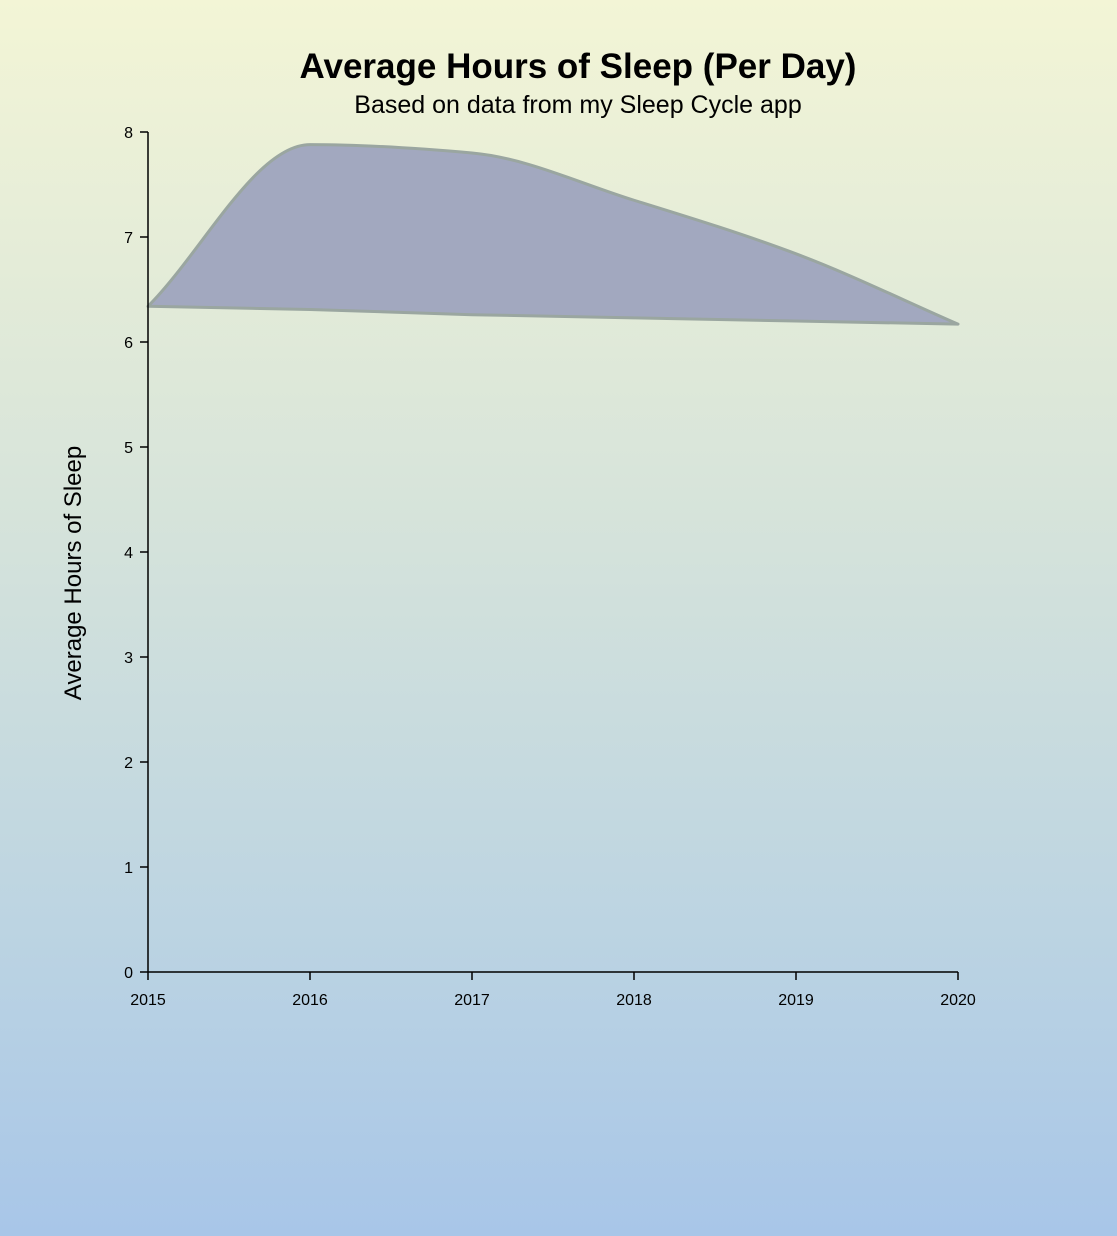 This screenshot has width=1117, height=1236. Describe the element at coordinates (148, 1000) in the screenshot. I see `x-tick-label: 2015` at that location.